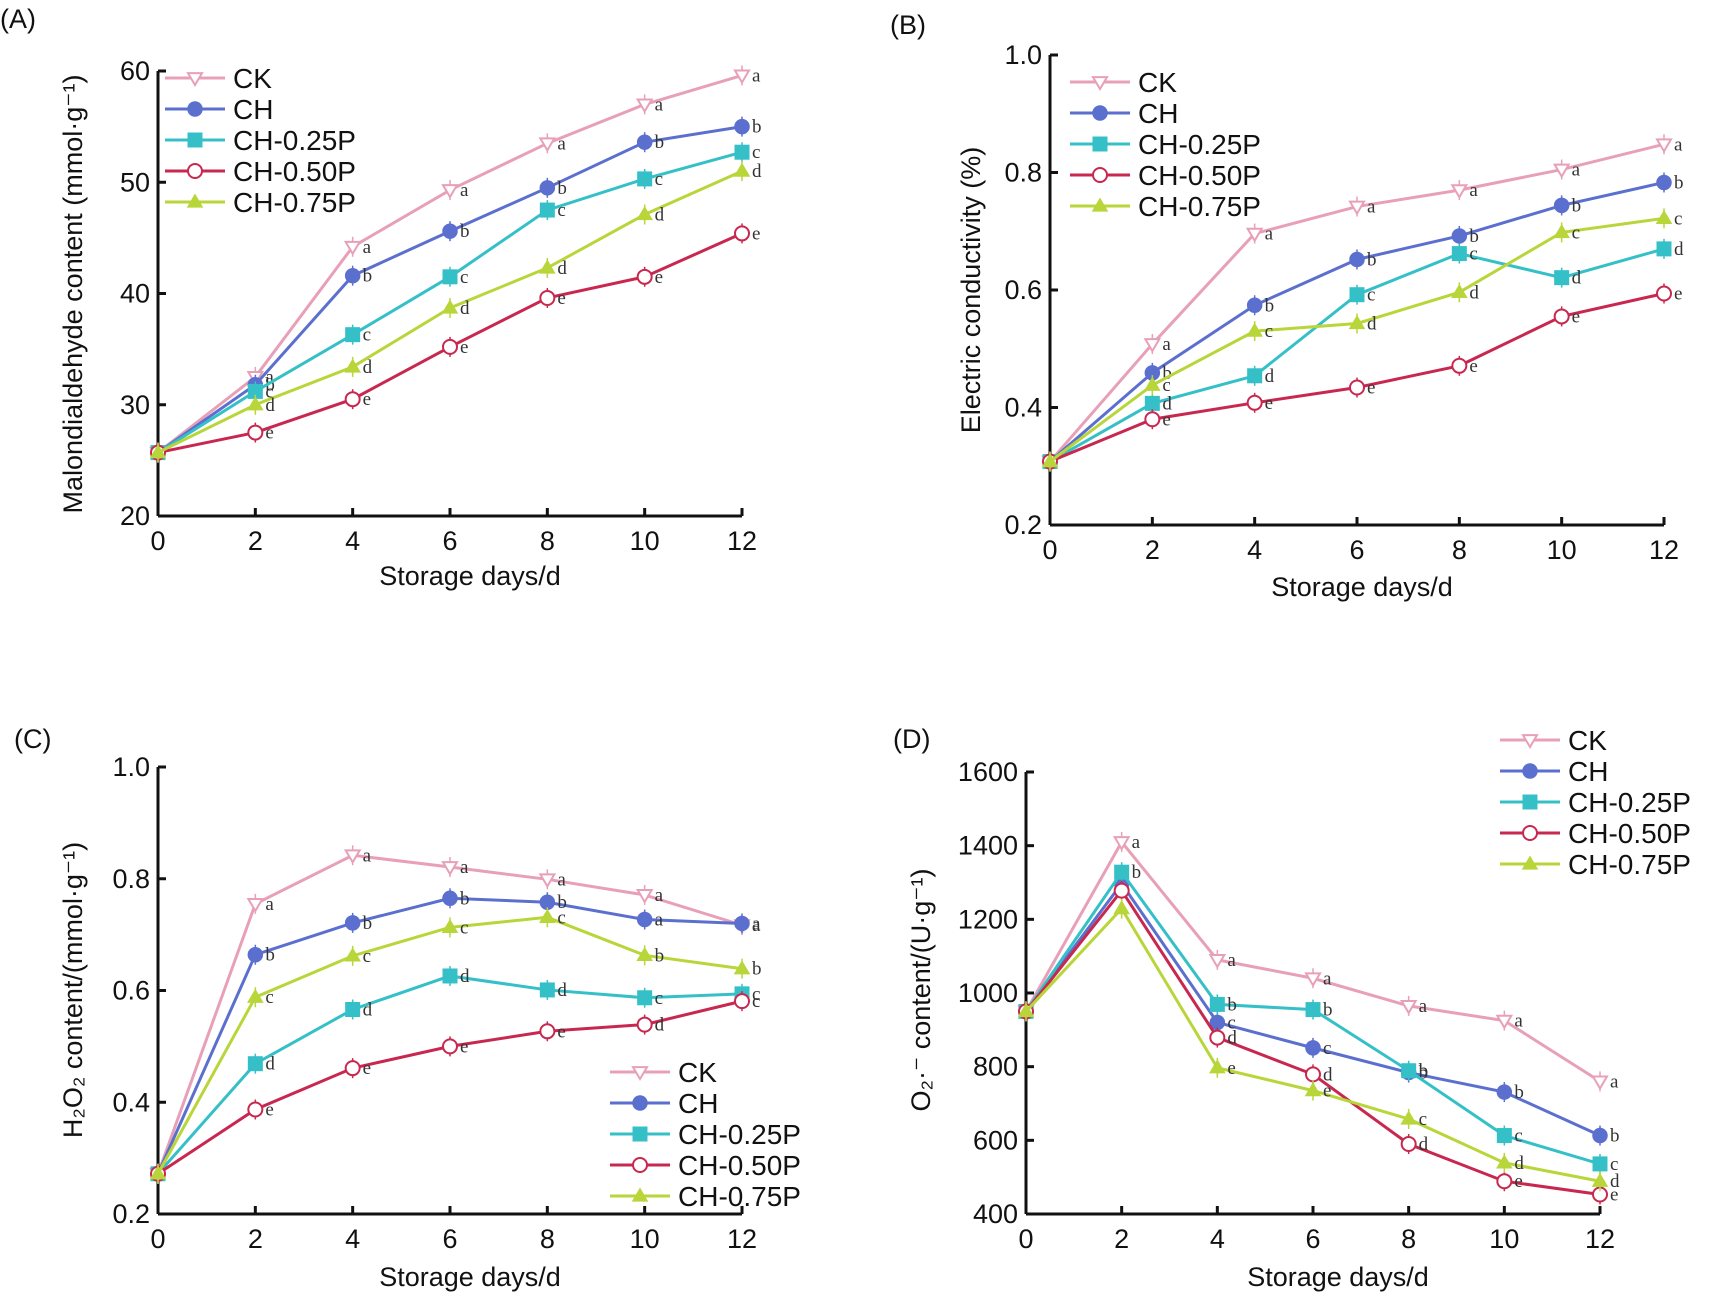 The image size is (1713, 1295). Describe the element at coordinates (135, 182) in the screenshot. I see `y-tick-label: 50` at that location.